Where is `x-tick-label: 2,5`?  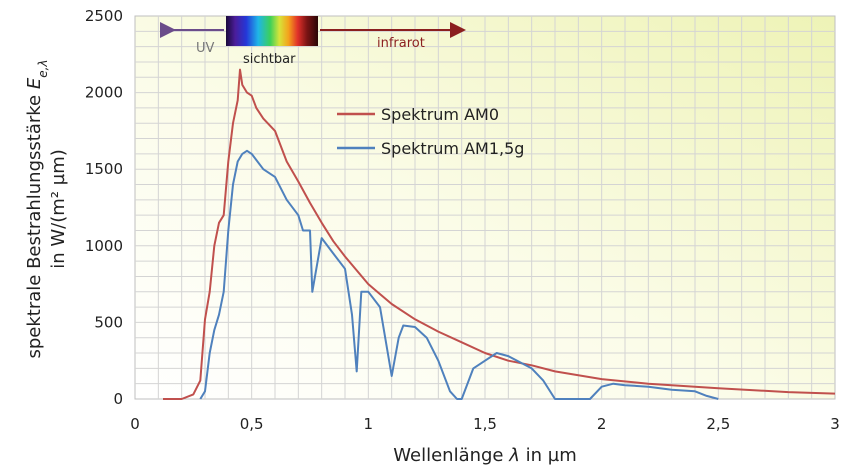
x-tick-label: 2,5 is located at coordinates (718, 424).